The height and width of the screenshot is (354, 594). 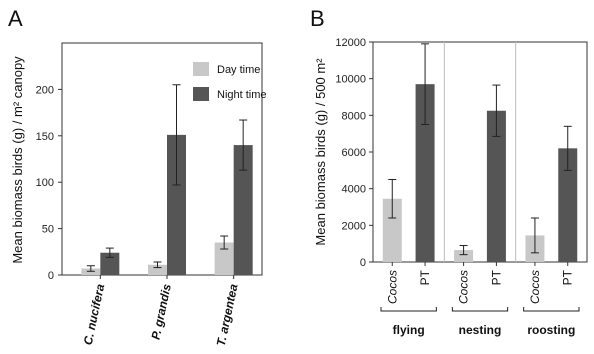 I want to click on panel-a-label: A, so click(x=15, y=18).